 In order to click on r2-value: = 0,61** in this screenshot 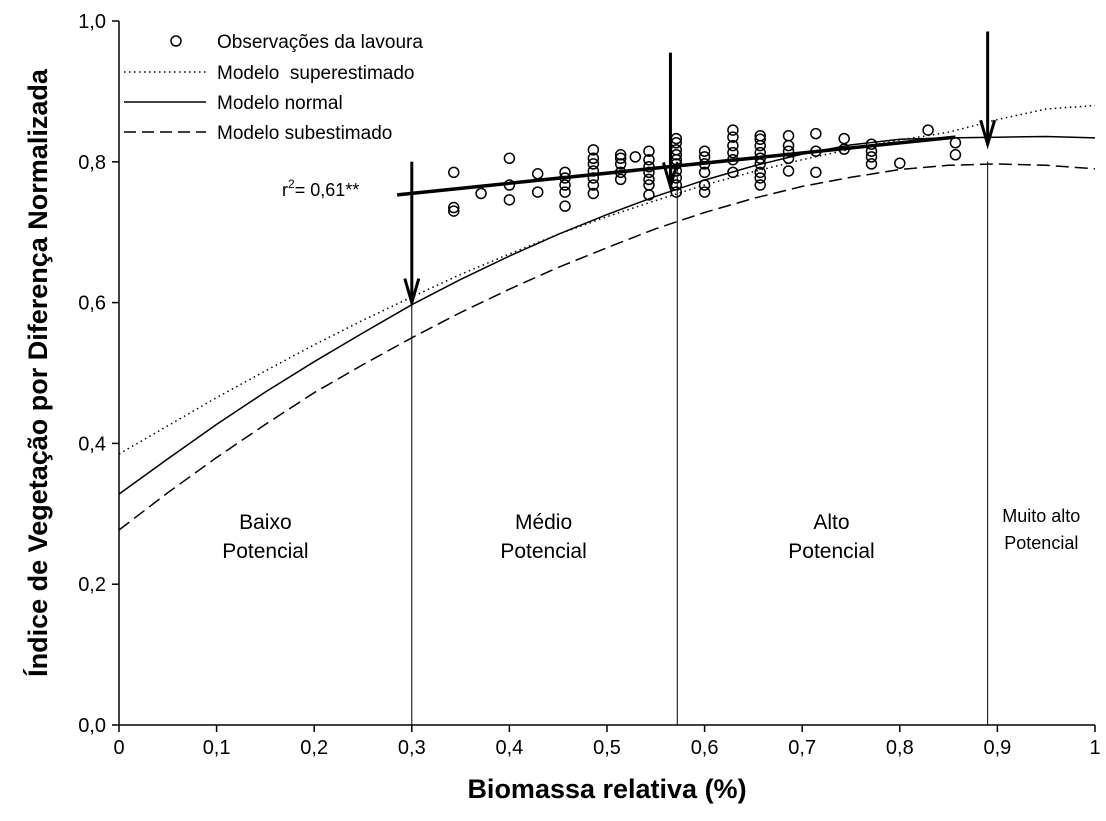, I will do `click(327, 190)`.